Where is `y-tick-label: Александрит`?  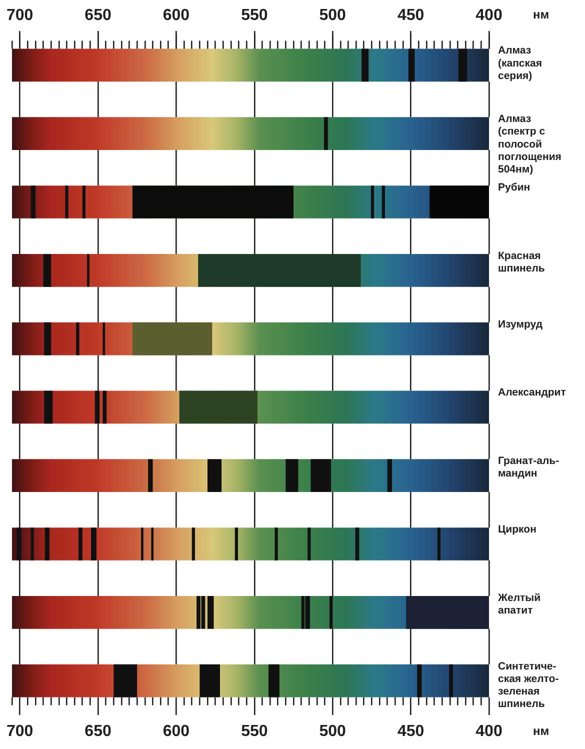 y-tick-label: Александрит is located at coordinates (532, 392).